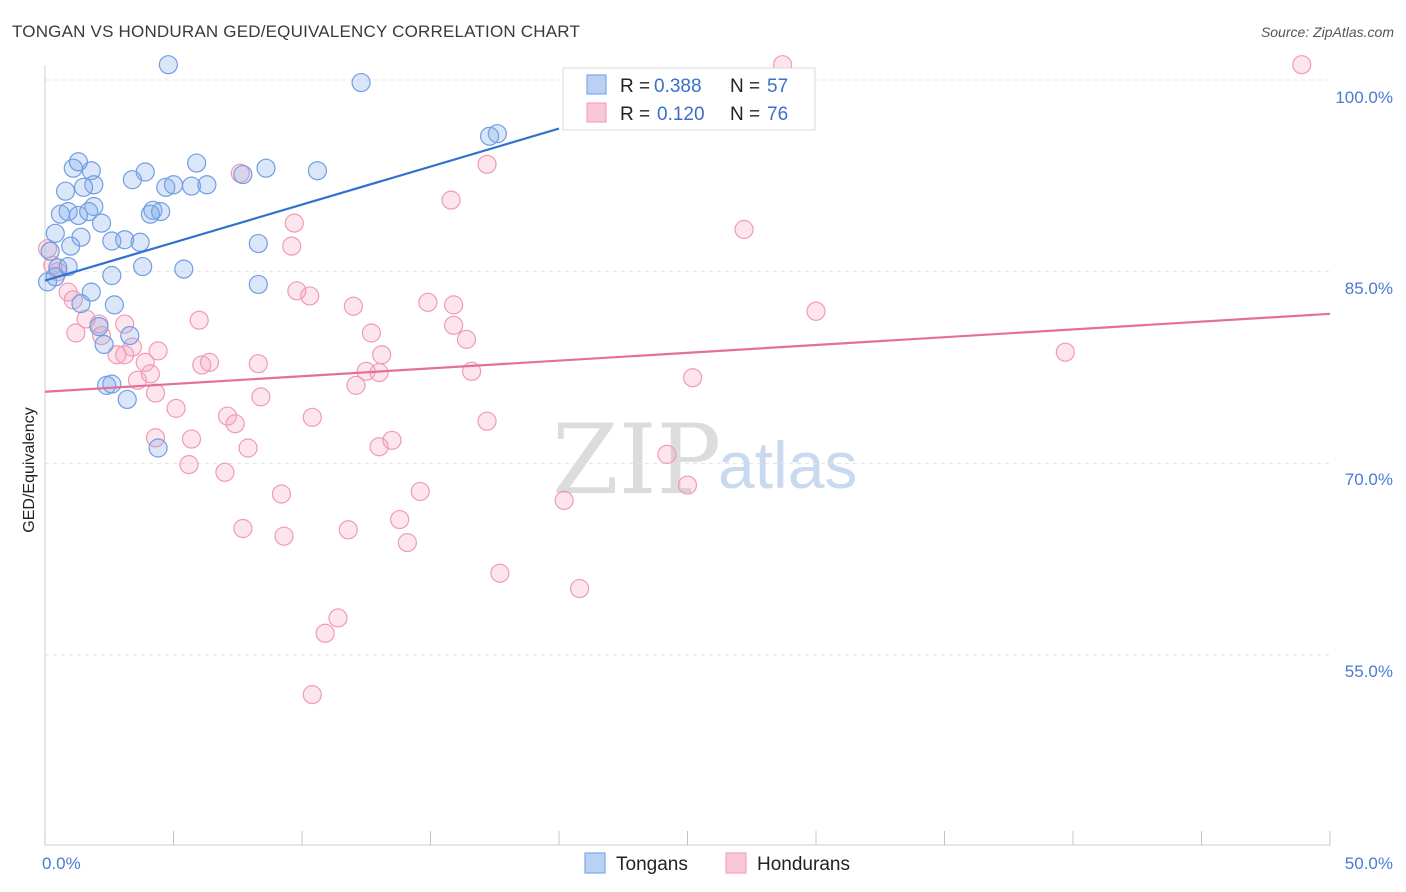 Image resolution: width=1406 pixels, height=892 pixels. I want to click on y-tick-label-85: 85.0%, so click(1369, 288).